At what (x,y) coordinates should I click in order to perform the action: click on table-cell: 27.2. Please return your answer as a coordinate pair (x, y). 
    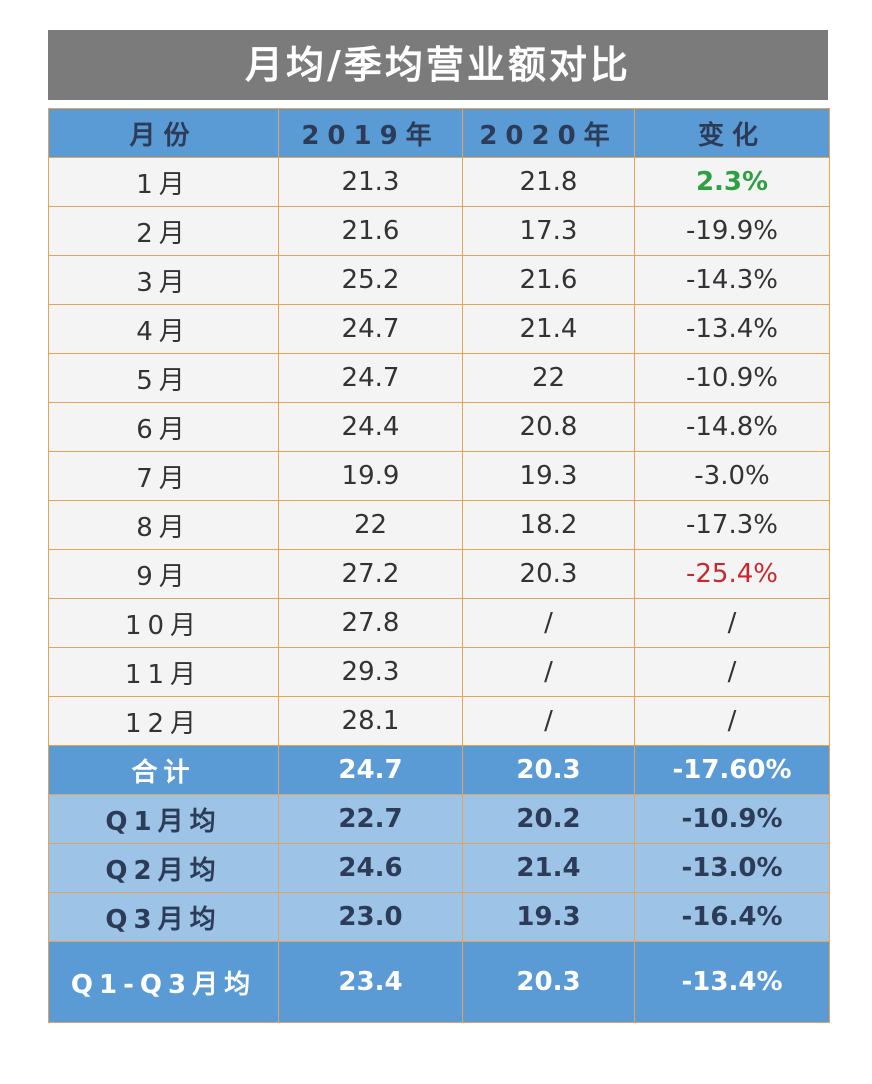
    Looking at the image, I should click on (370, 574).